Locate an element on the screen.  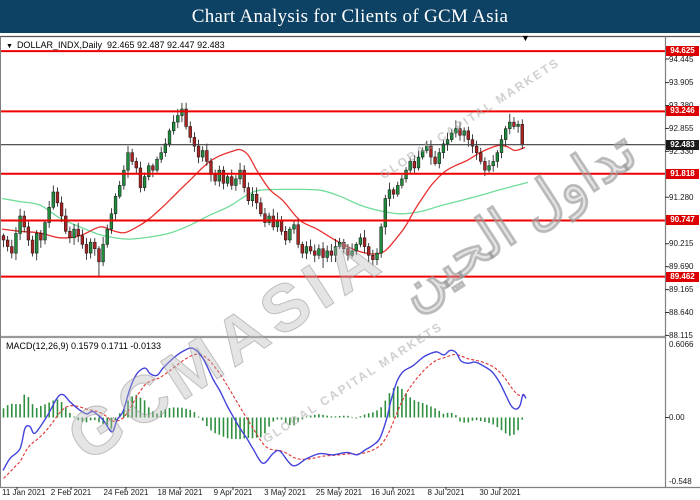
price-tick-label: 89.690 is located at coordinates (681, 267).